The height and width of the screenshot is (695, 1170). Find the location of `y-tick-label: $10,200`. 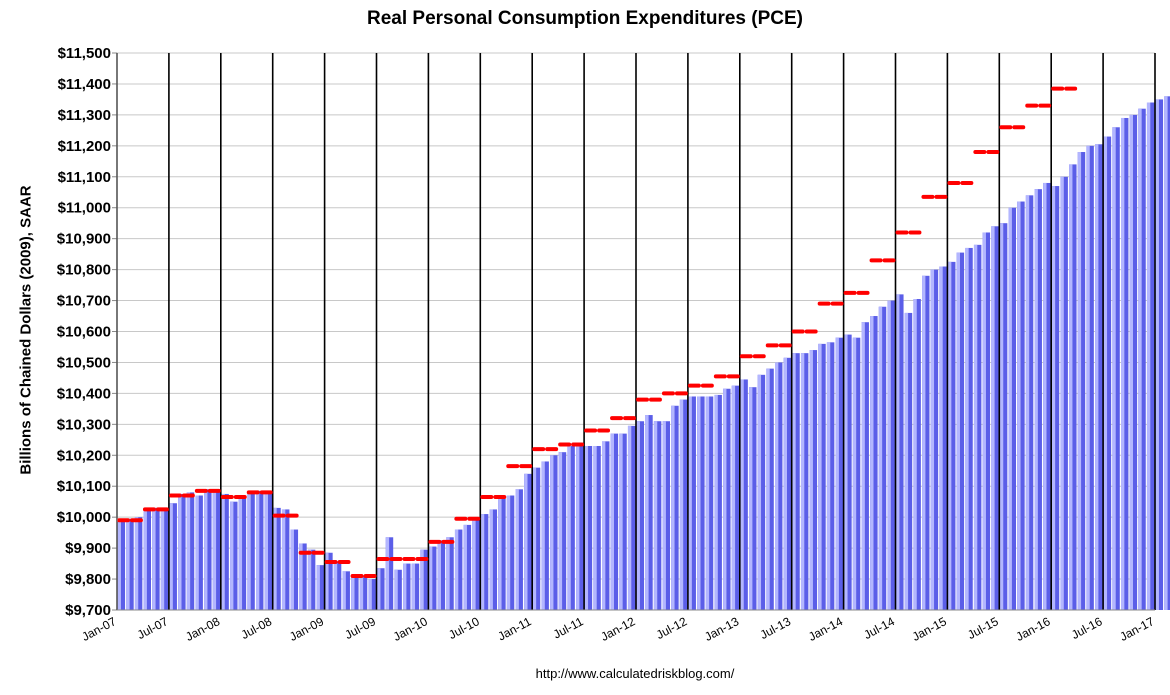

y-tick-label: $10,200 is located at coordinates (84, 455).